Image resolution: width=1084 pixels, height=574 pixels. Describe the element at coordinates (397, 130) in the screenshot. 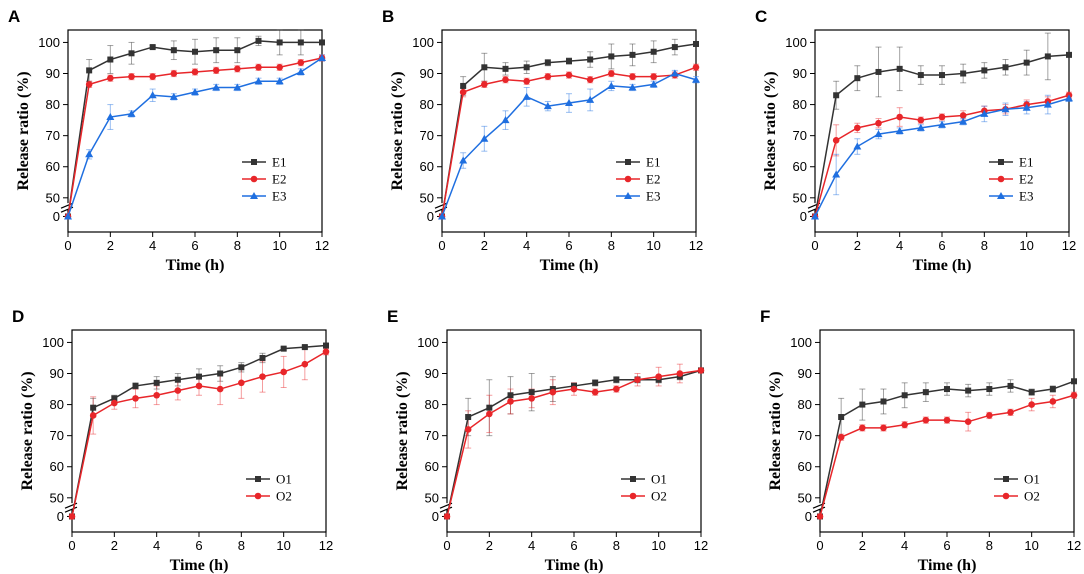

I see `y-axis-label: Release ratio (%)` at that location.